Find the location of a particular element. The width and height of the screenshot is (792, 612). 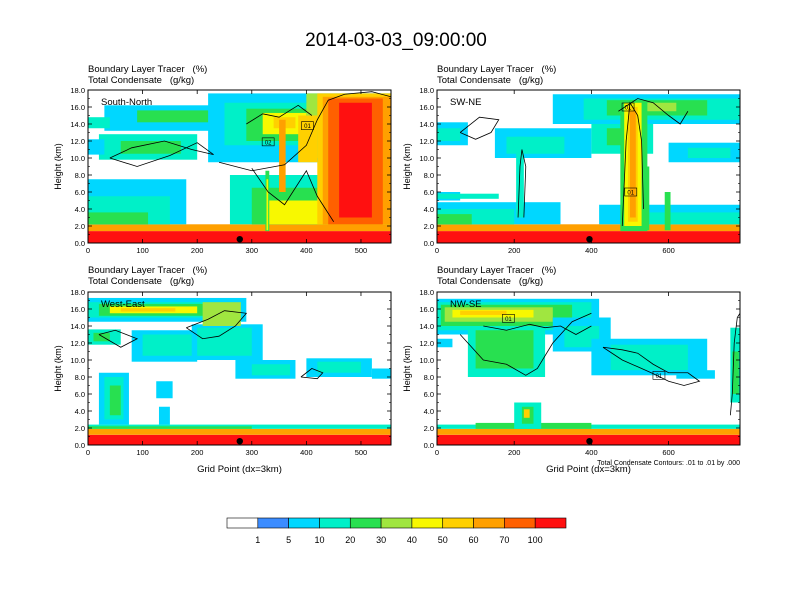

colorbar-label: 1 is located at coordinates (257, 540).